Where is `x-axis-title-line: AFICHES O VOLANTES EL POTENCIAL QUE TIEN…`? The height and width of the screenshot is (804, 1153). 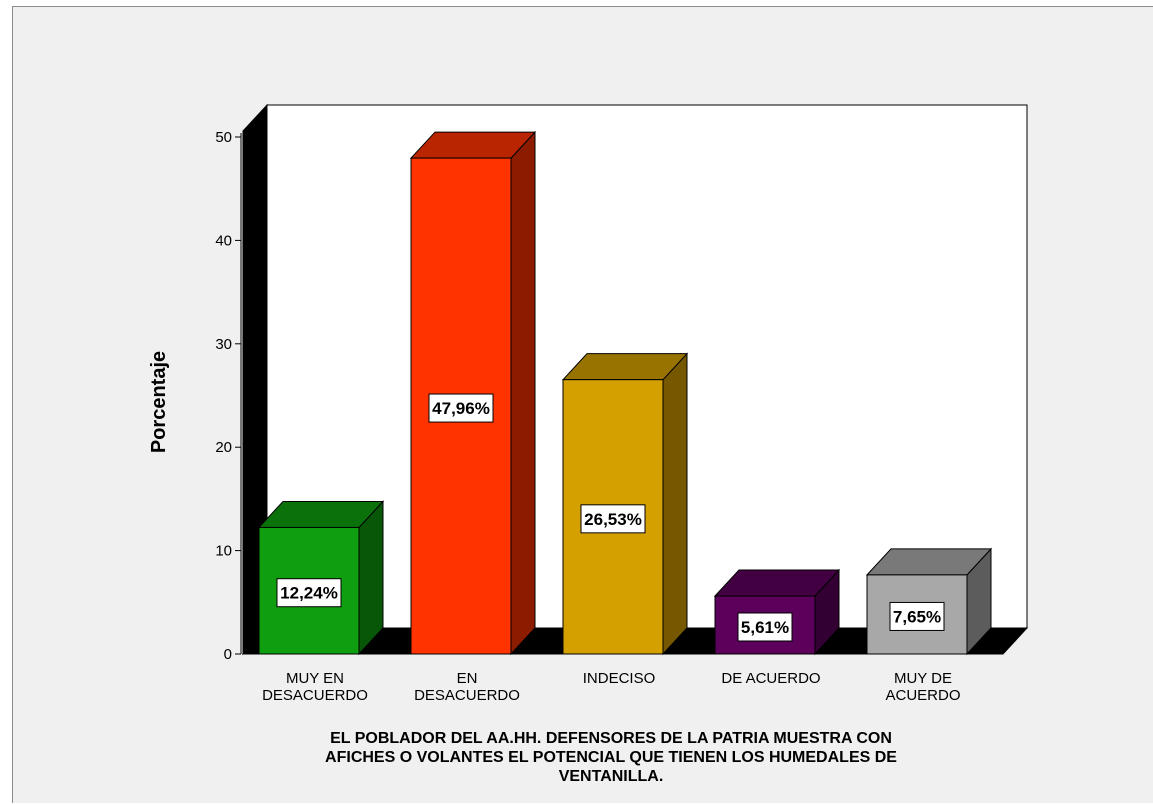
x-axis-title-line: AFICHES O VOLANTES EL POTENCIAL QUE TIEN… is located at coordinates (611, 757).